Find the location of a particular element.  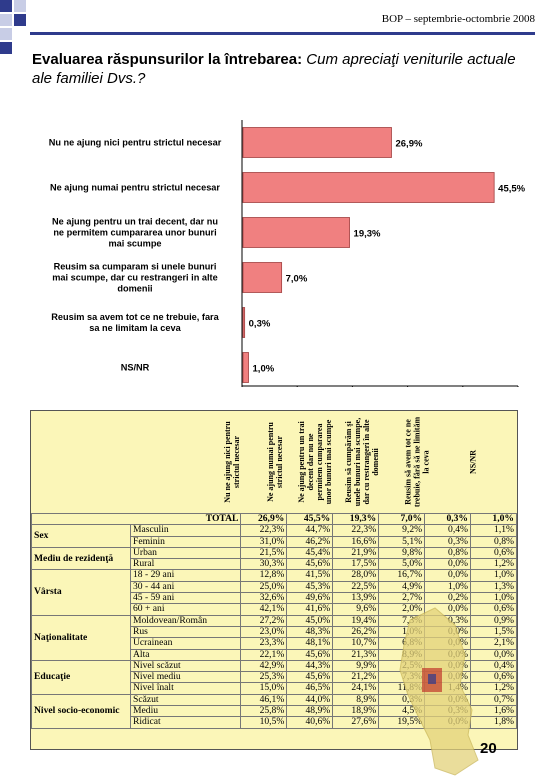

cell-value: 22,1% is located at coordinates (264, 654).